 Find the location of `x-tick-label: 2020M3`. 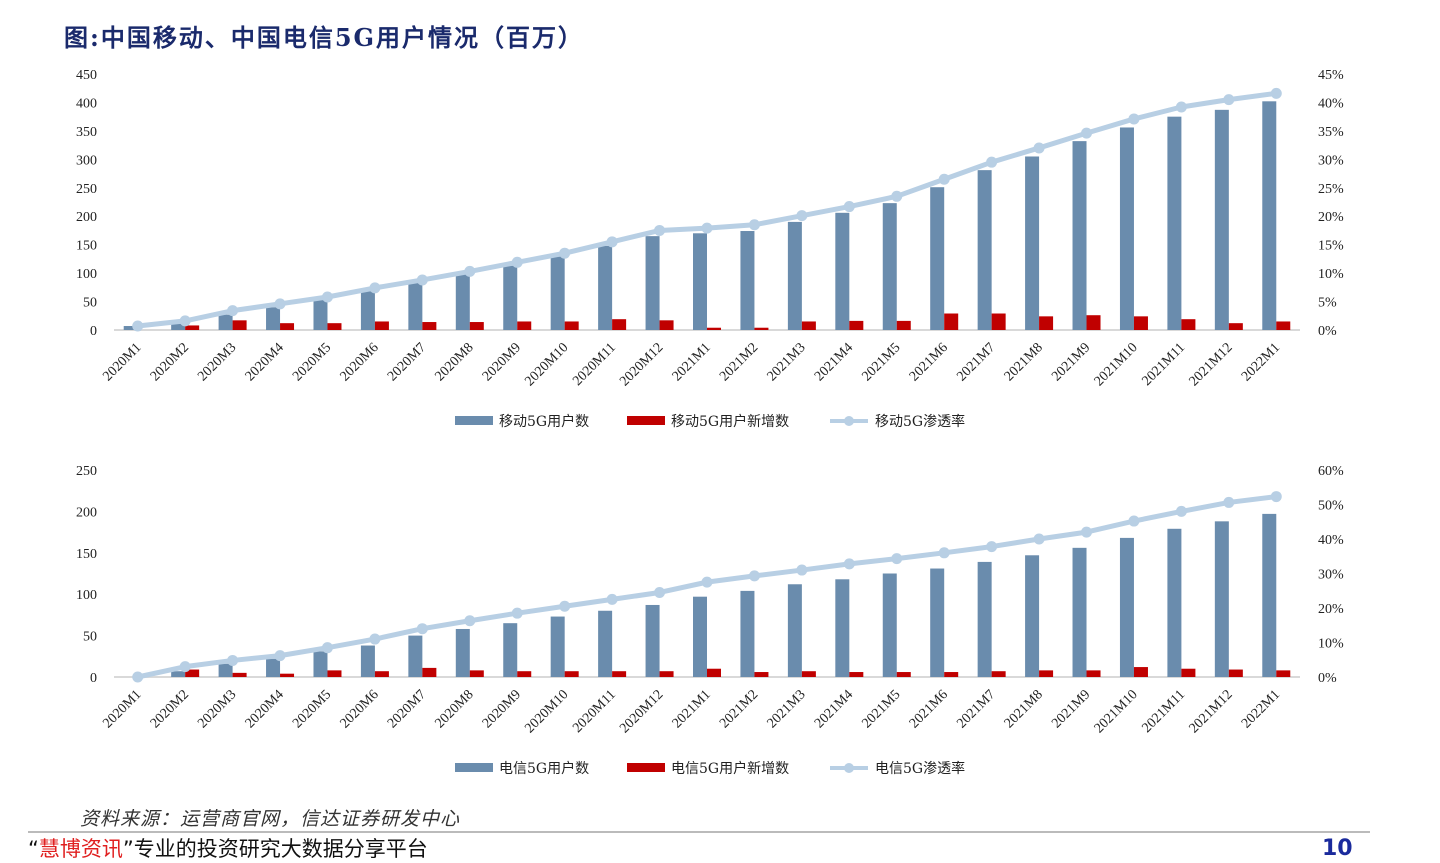

x-tick-label: 2020M3 is located at coordinates (217, 709).